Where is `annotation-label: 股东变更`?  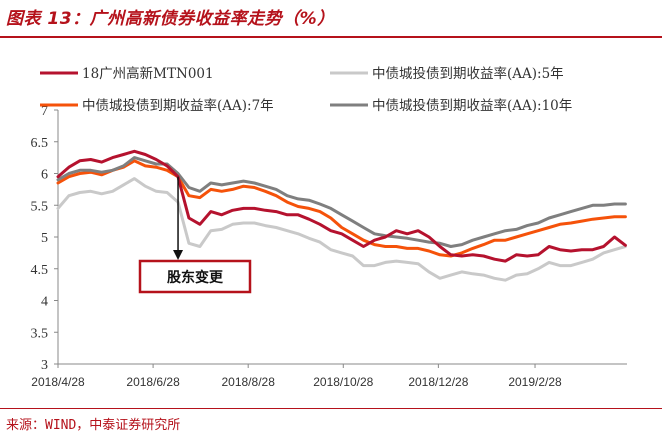
annotation-label: 股东变更 is located at coordinates (195, 277).